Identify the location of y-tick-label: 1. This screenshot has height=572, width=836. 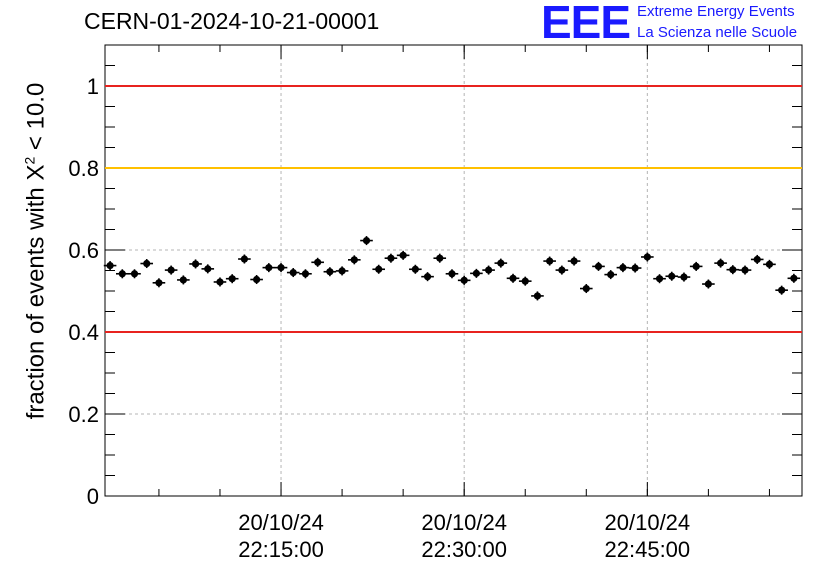
(93, 86).